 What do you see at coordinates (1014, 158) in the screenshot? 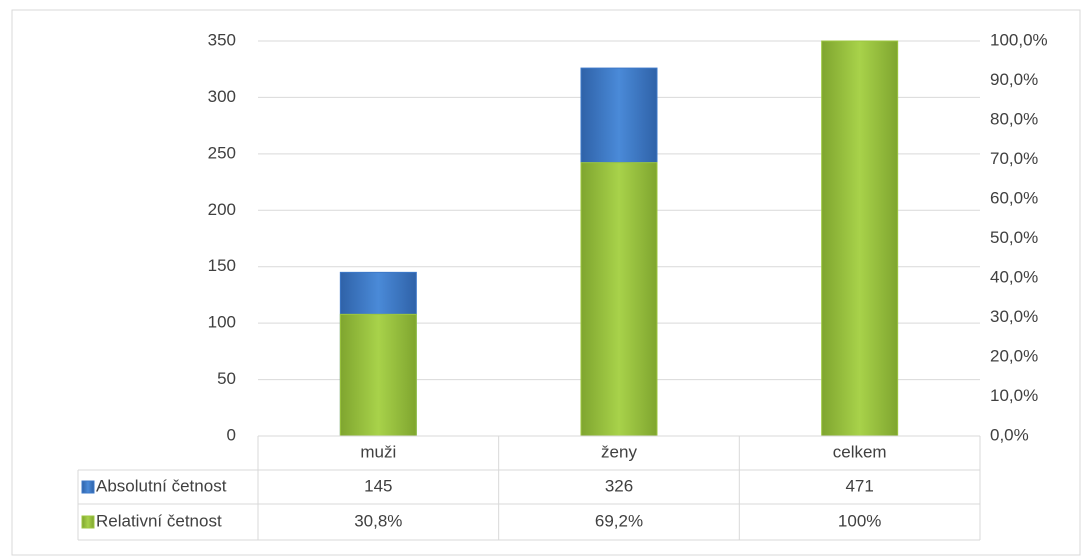
I see `y2-tick-label: 70,0%` at bounding box center [1014, 158].